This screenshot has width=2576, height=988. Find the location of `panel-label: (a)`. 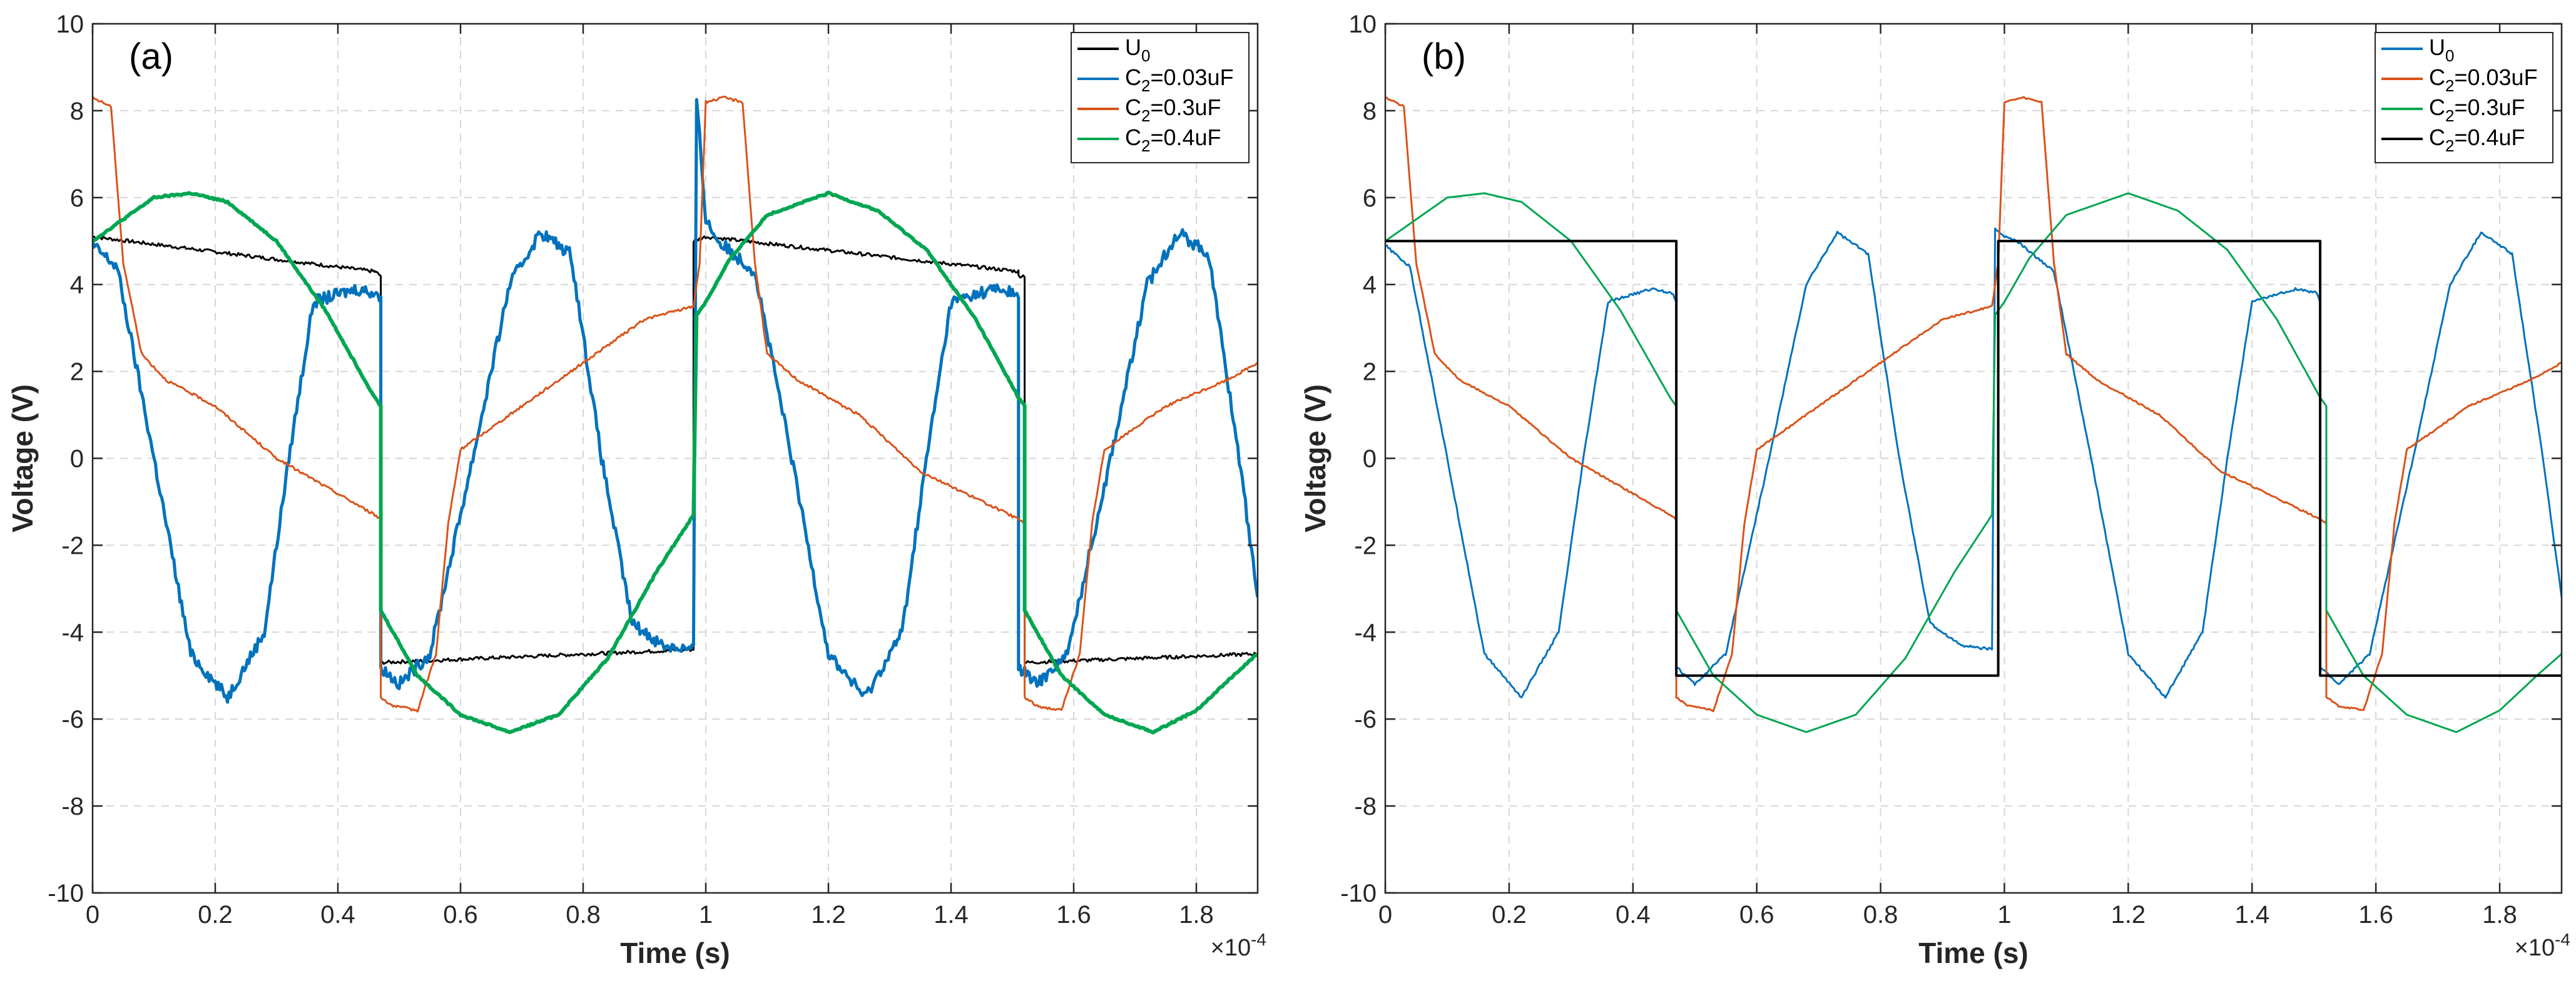

panel-label: (a) is located at coordinates (151, 56).